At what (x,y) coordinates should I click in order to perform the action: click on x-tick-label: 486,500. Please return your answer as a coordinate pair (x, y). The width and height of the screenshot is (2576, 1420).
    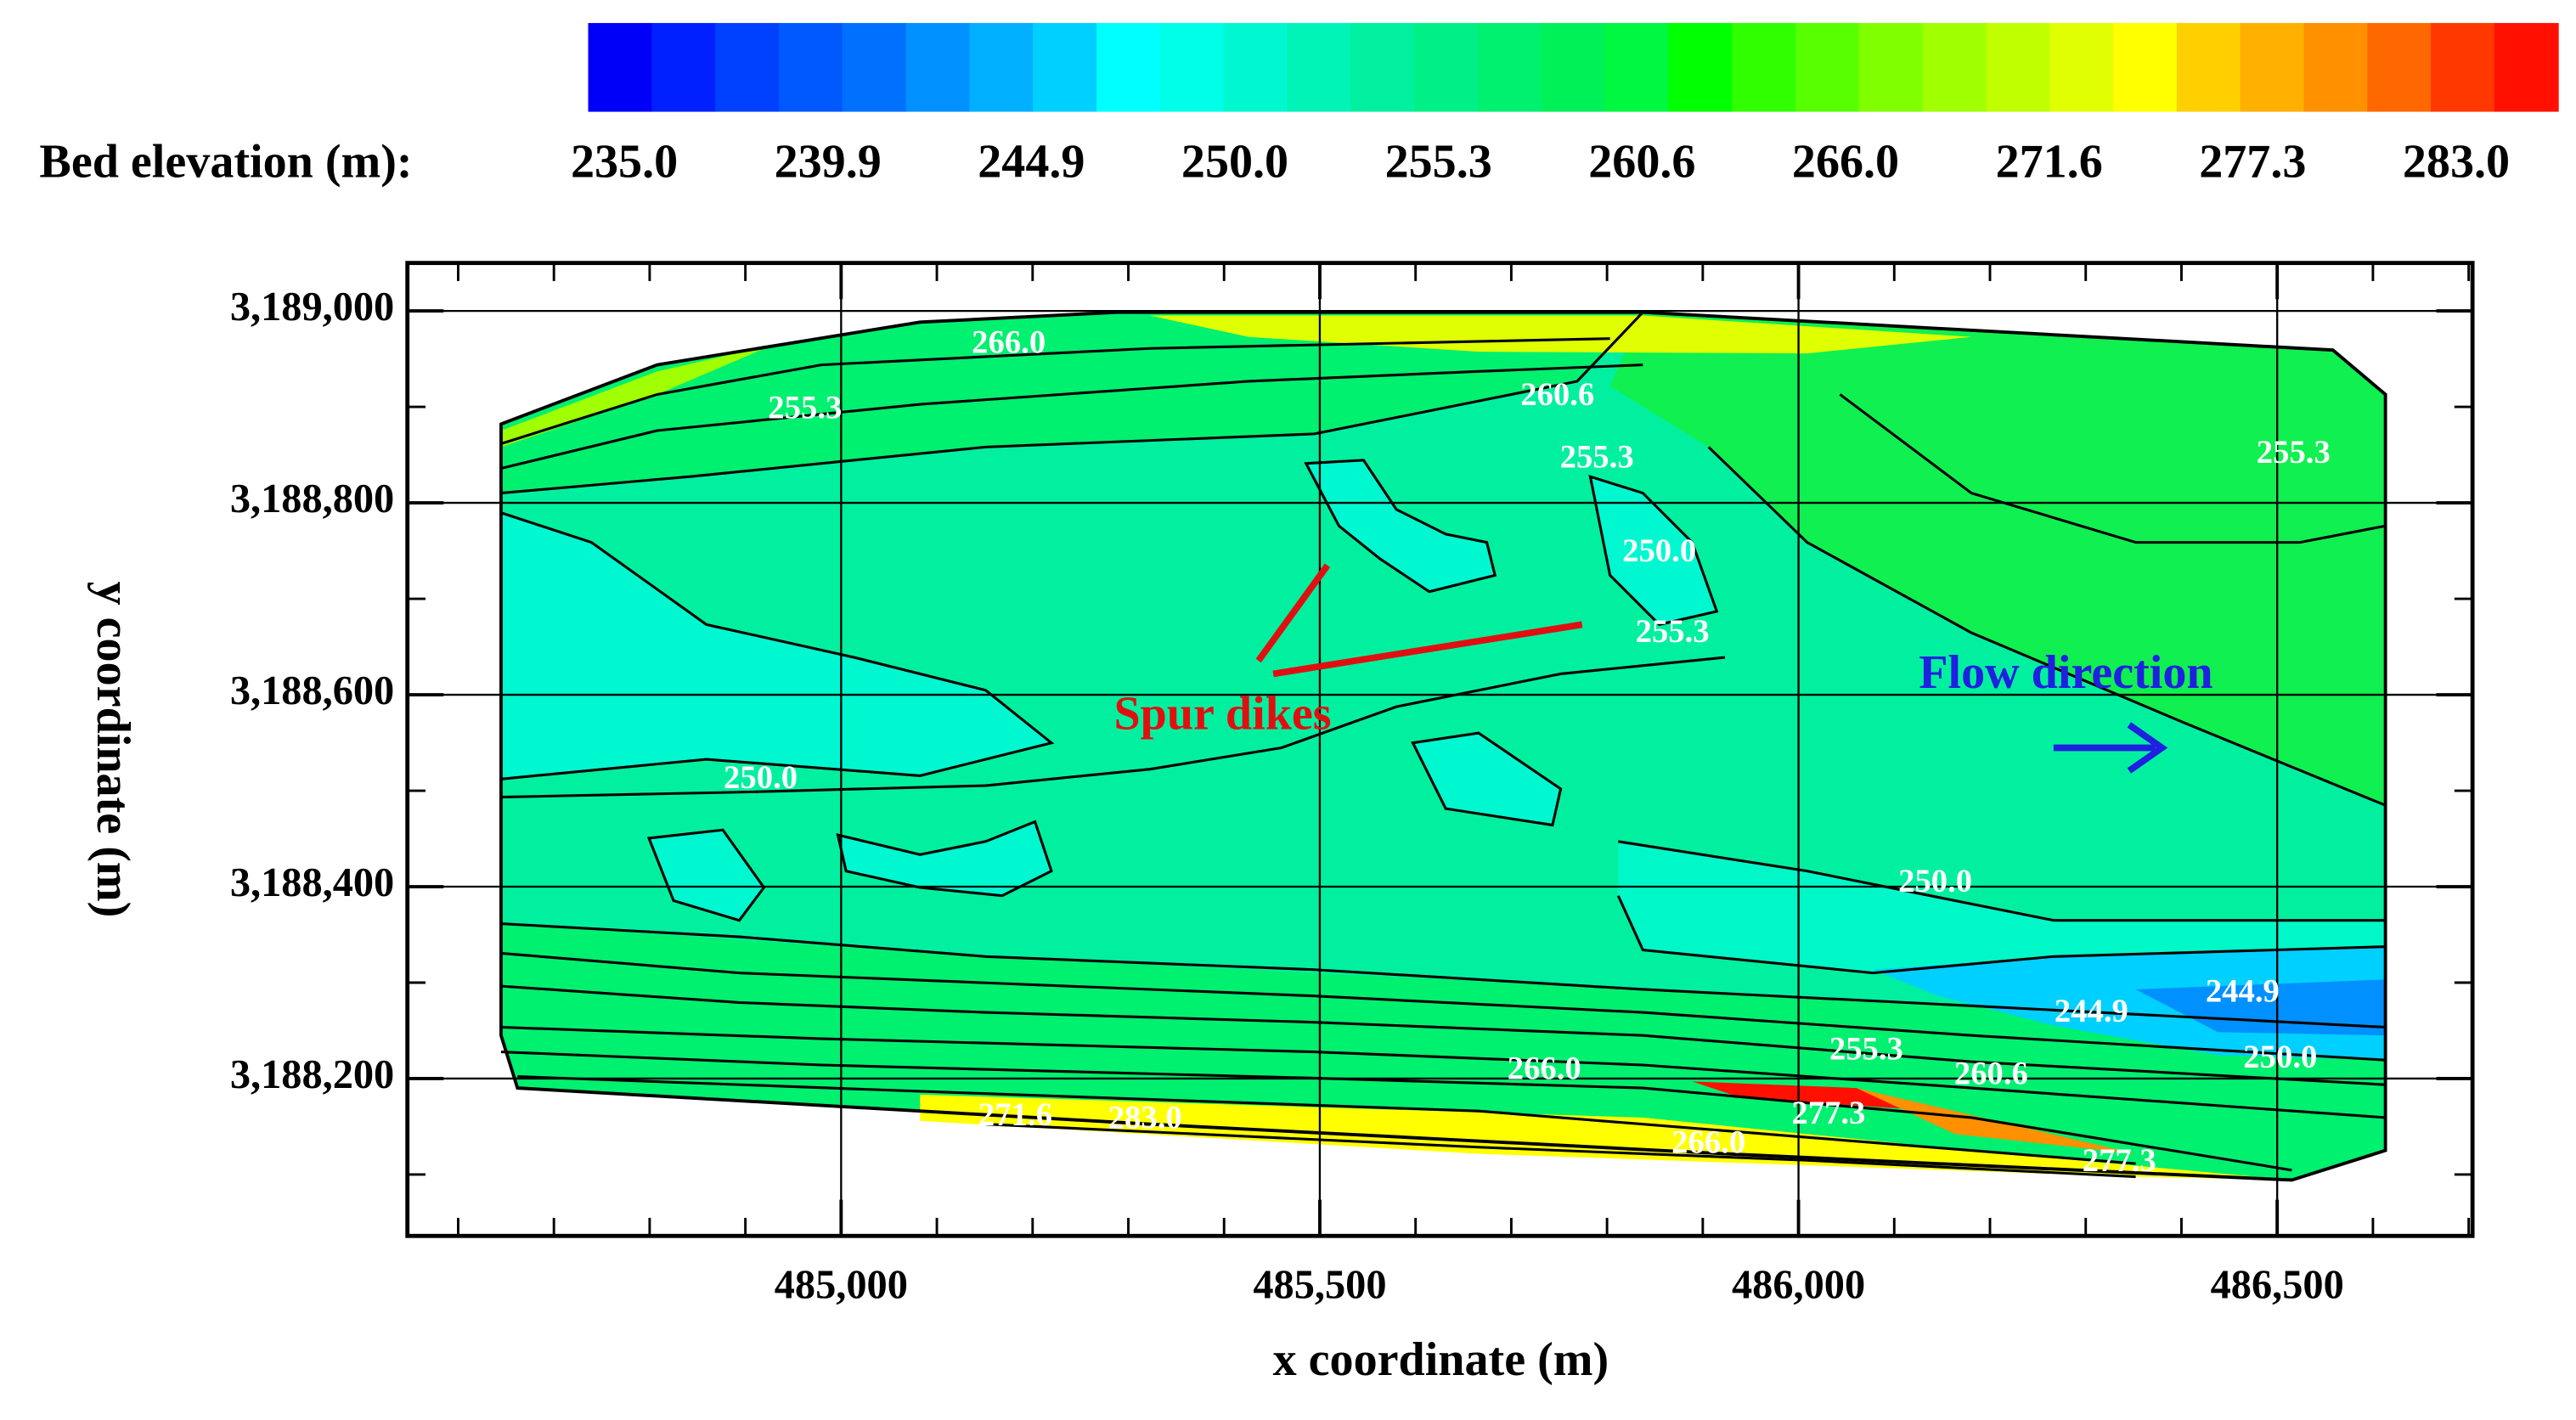
    Looking at the image, I should click on (2277, 1284).